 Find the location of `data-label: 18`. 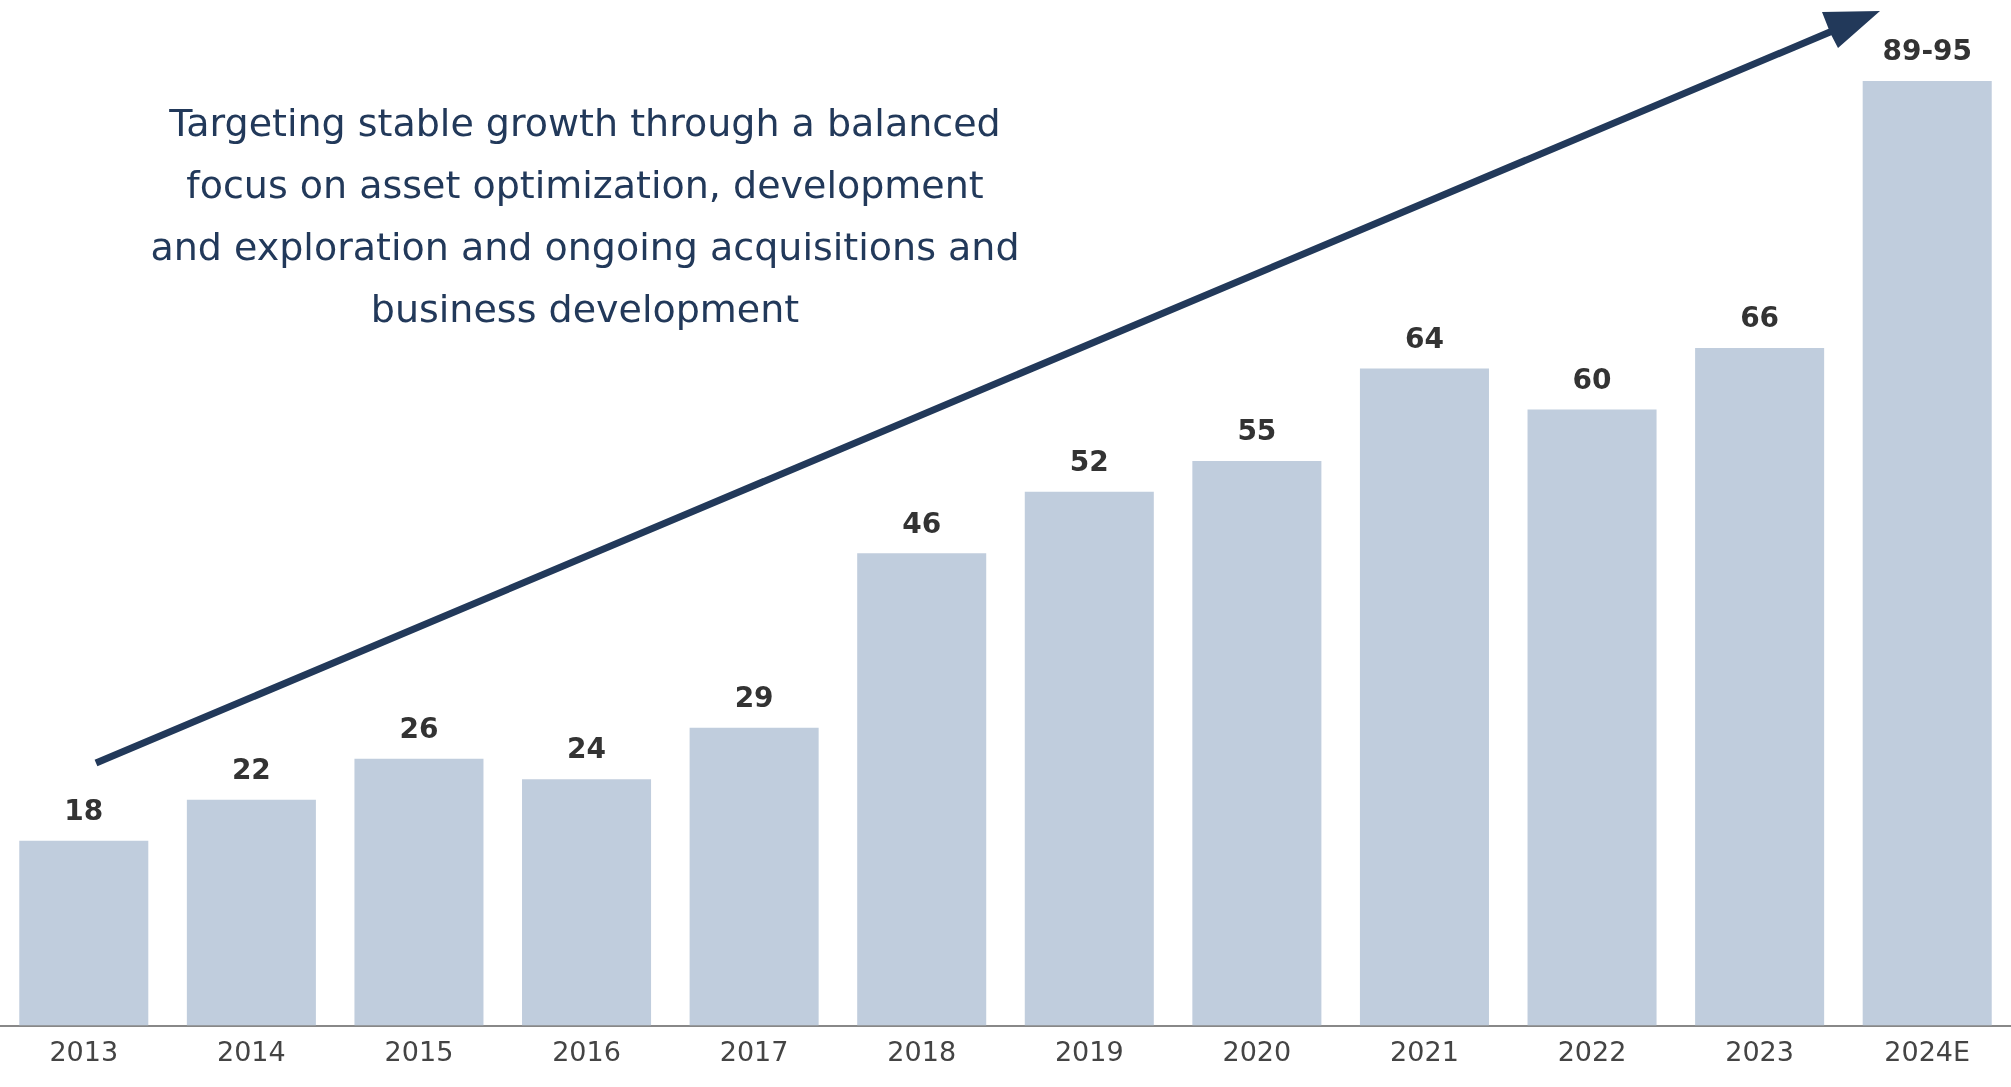

data-label: 18 is located at coordinates (84, 811).